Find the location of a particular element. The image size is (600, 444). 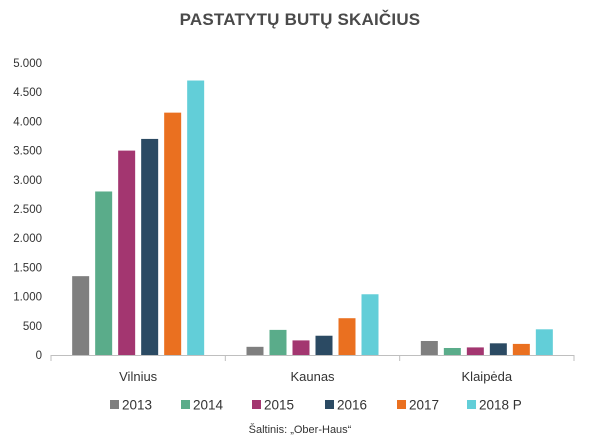

y-tick-label: 3.000 is located at coordinates (27, 181).